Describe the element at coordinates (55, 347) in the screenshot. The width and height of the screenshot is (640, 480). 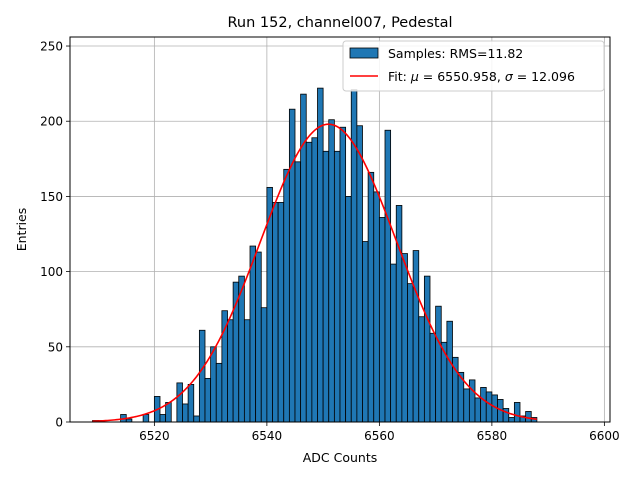
I see `y-tick-label: 50` at that location.